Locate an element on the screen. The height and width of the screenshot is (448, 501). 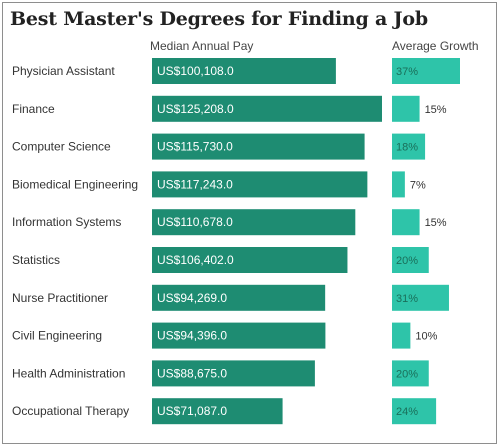
growth-value-label: 18% is located at coordinates (407, 148).